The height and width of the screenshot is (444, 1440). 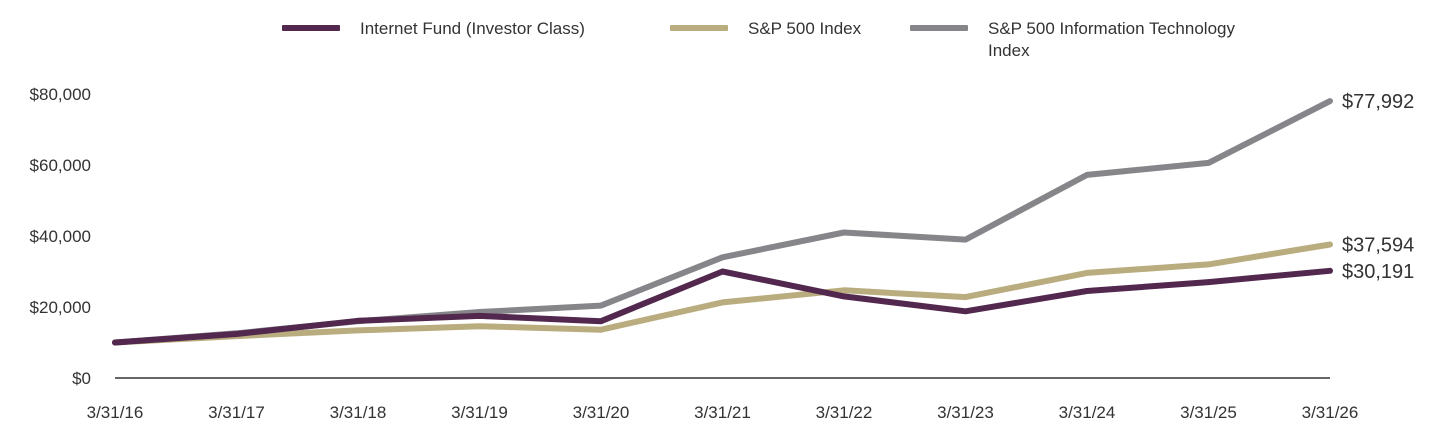 I want to click on legend-swatch-sp500-it, so click(x=939, y=28).